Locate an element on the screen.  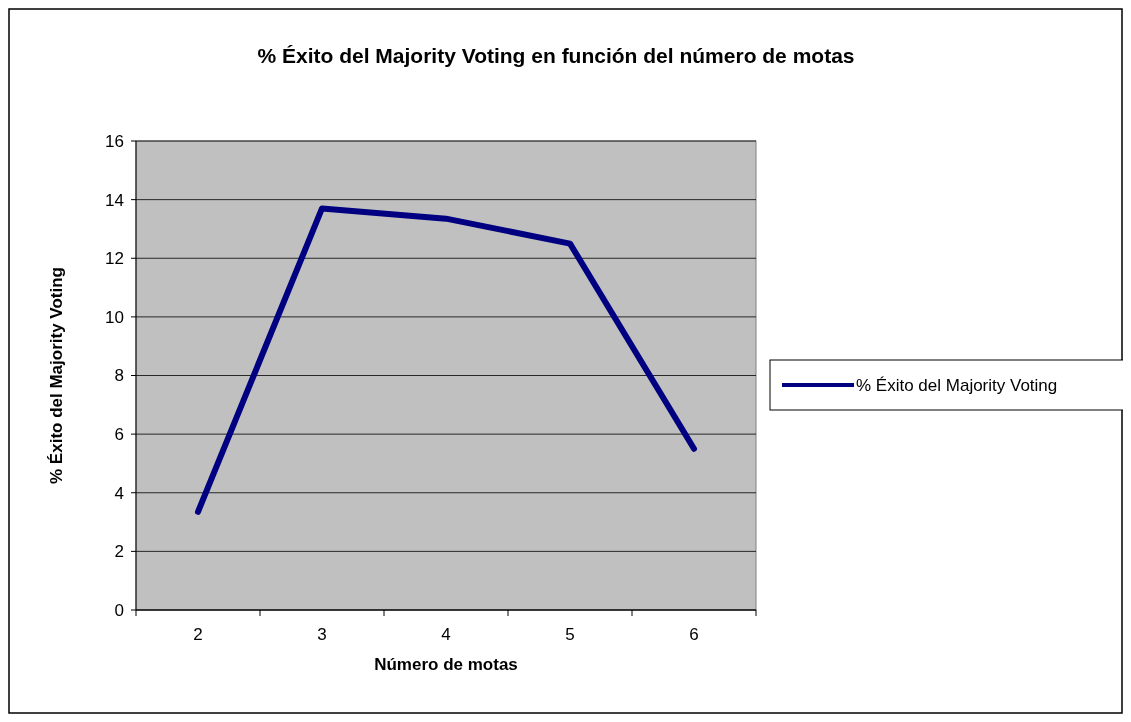
x-tick-label: 6 is located at coordinates (694, 634).